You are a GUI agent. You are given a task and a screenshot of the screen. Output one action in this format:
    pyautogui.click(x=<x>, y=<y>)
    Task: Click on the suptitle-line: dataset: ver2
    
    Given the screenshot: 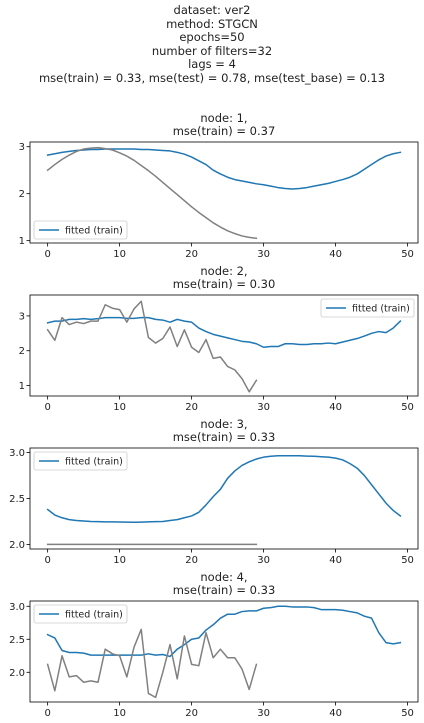 What is the action you would take?
    pyautogui.click(x=212, y=10)
    